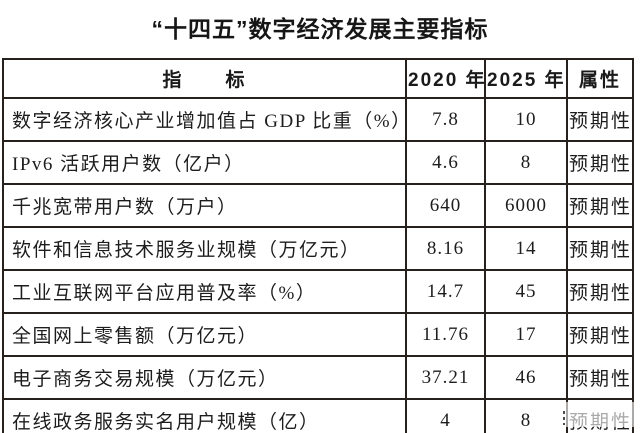 This screenshot has height=433, width=640. I want to click on cell-indicator: 全国网上零售额（万亿元）, so click(204, 334).